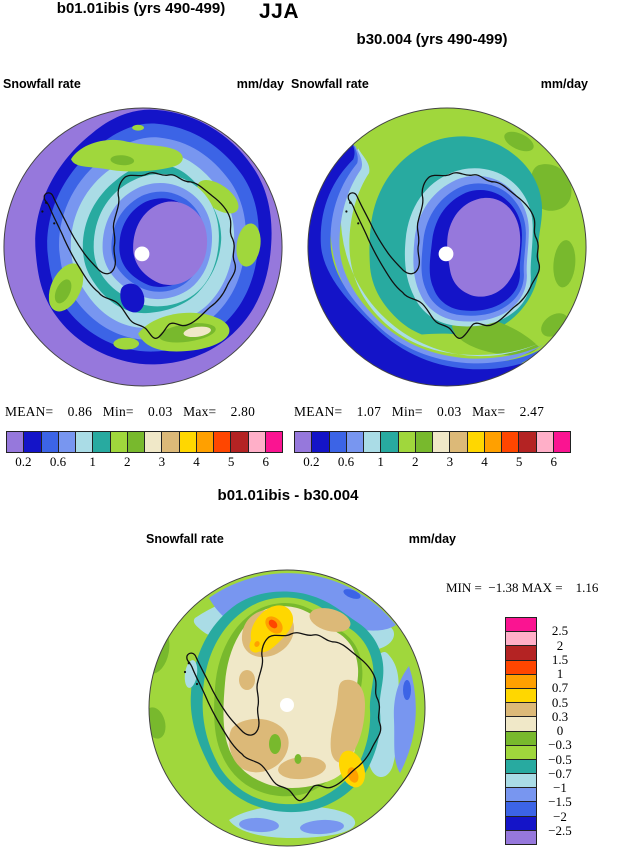 This screenshot has height=851, width=630. I want to click on colorbar-level-label: 0.7, so click(560, 688).